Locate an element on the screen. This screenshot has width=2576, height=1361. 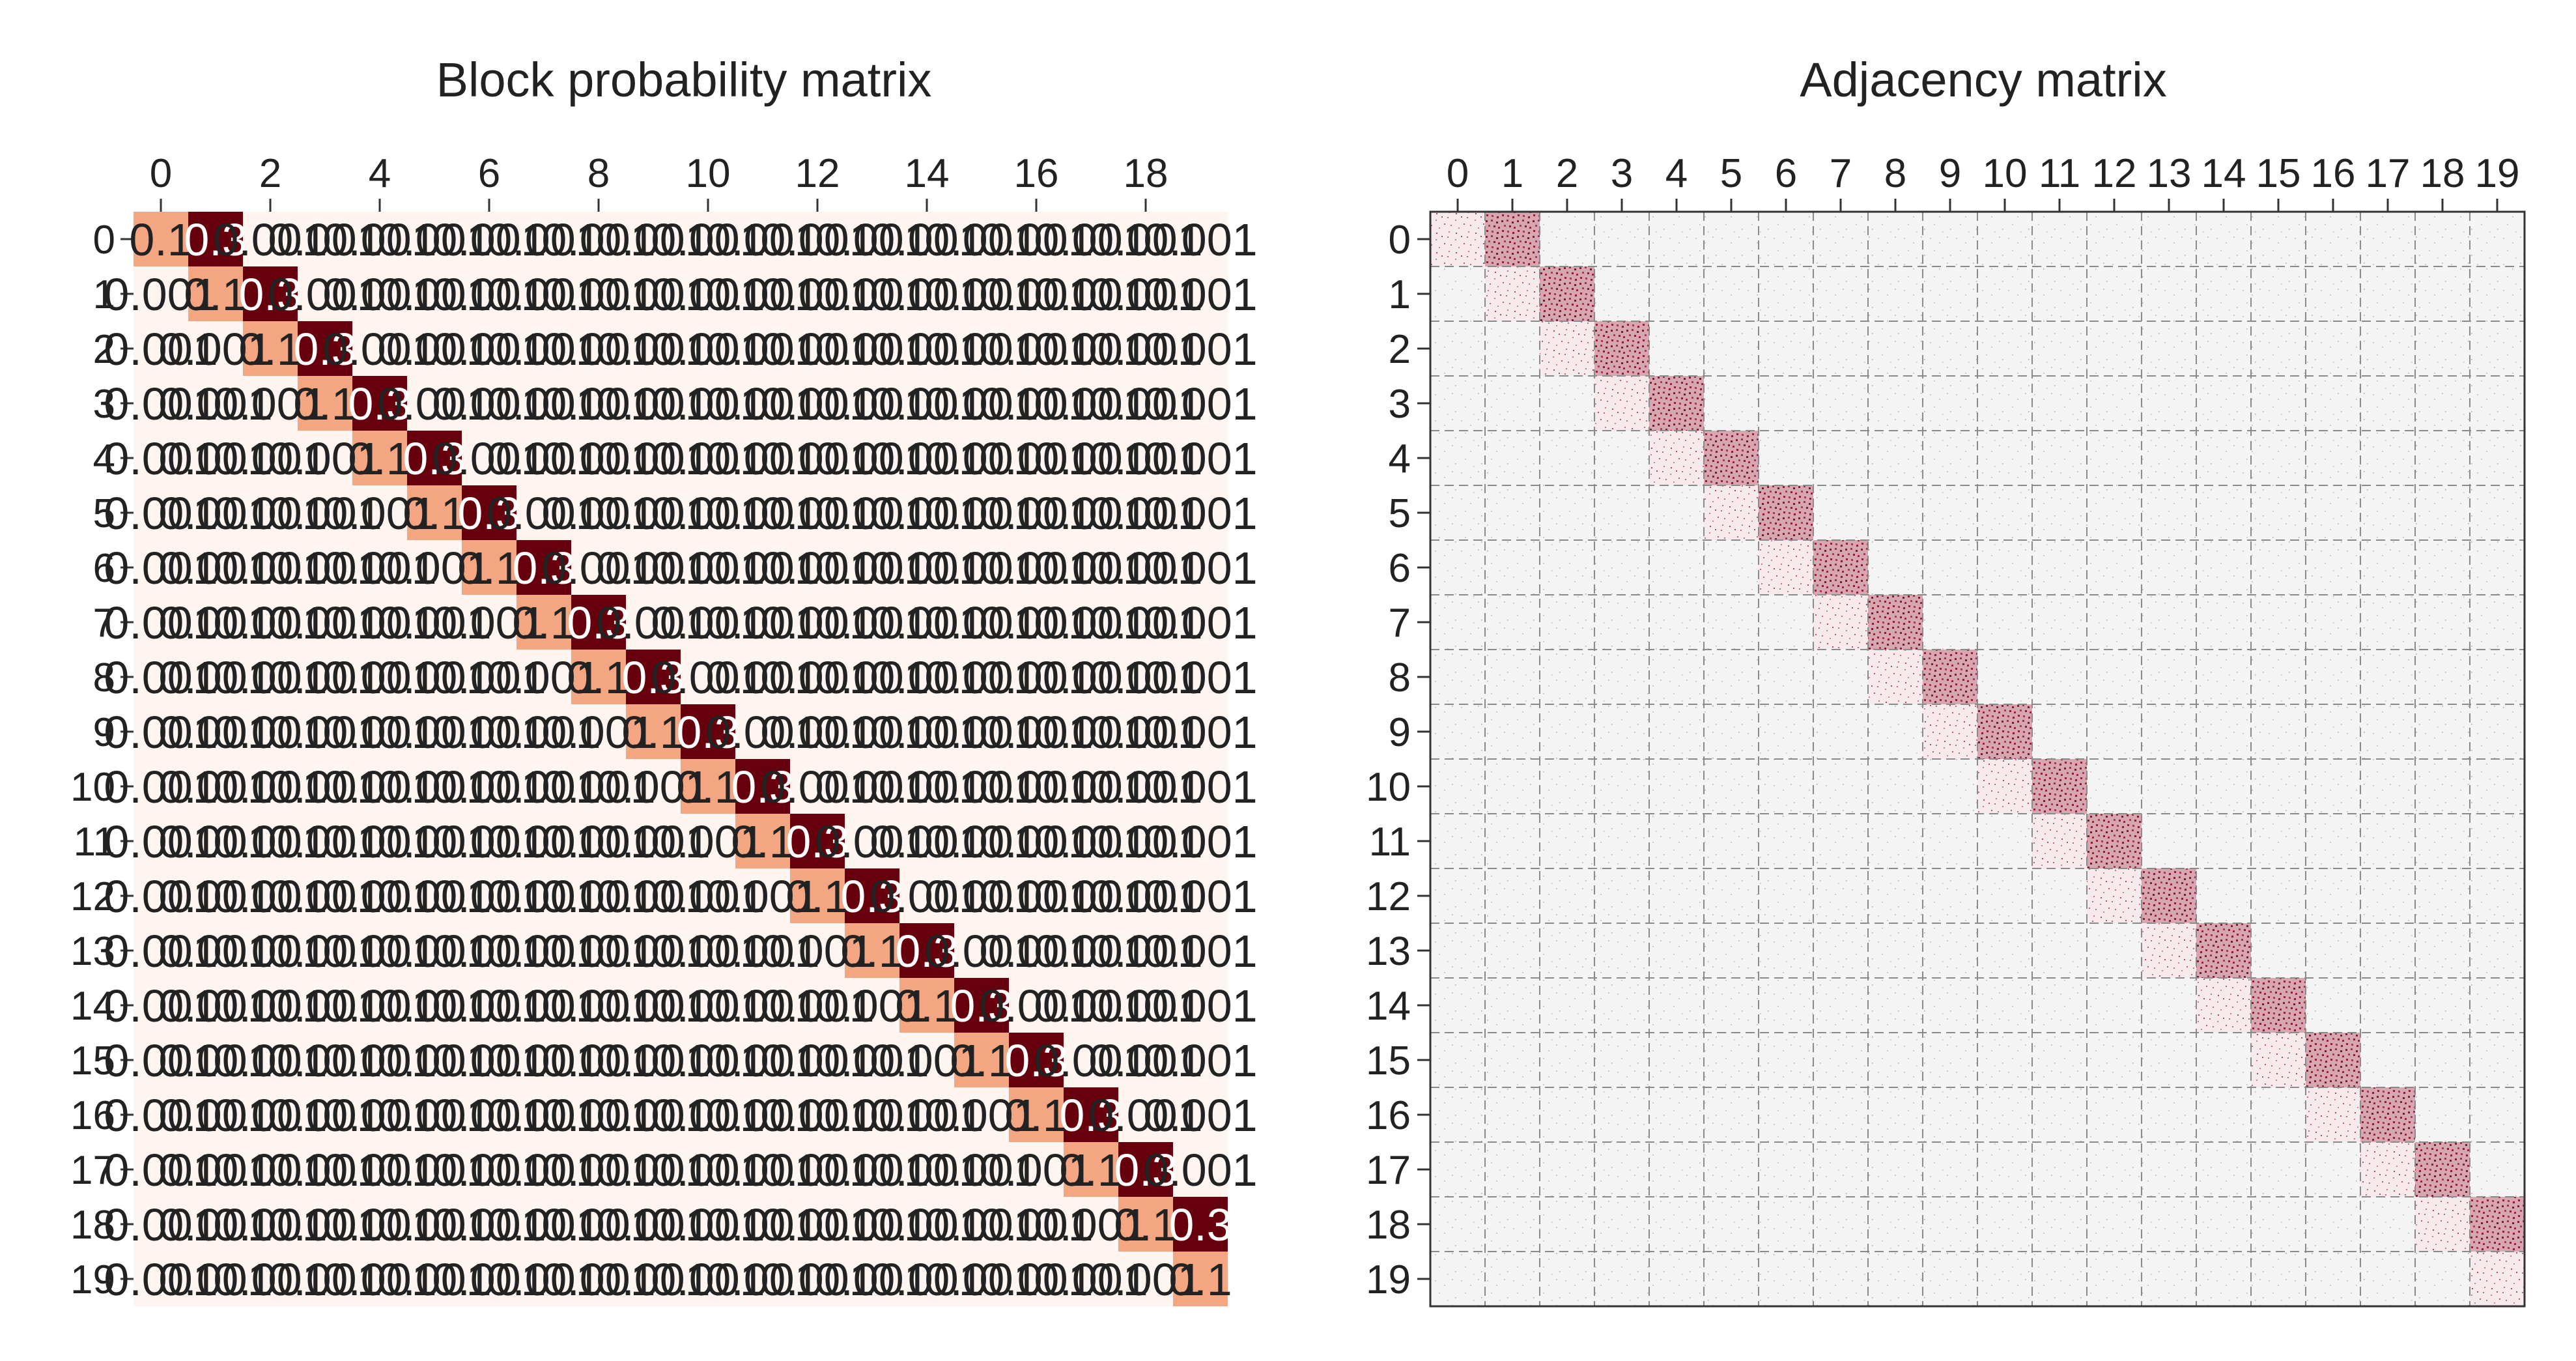
x-tick-label: 12 is located at coordinates (2114, 173).